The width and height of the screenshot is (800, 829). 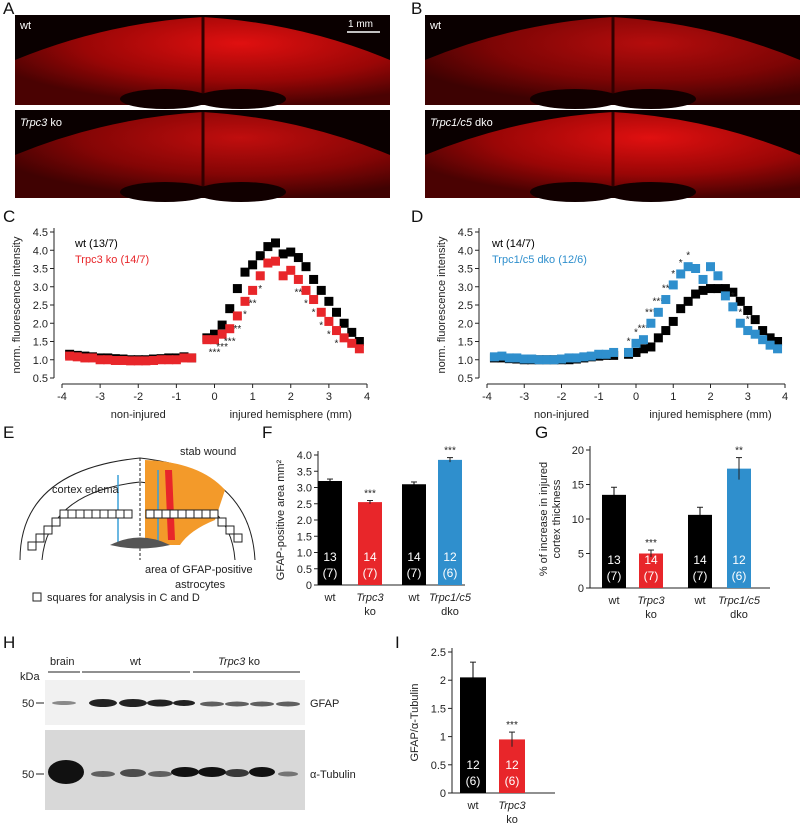 I want to click on y-tick-label: 3.5, so click(x=40, y=270).